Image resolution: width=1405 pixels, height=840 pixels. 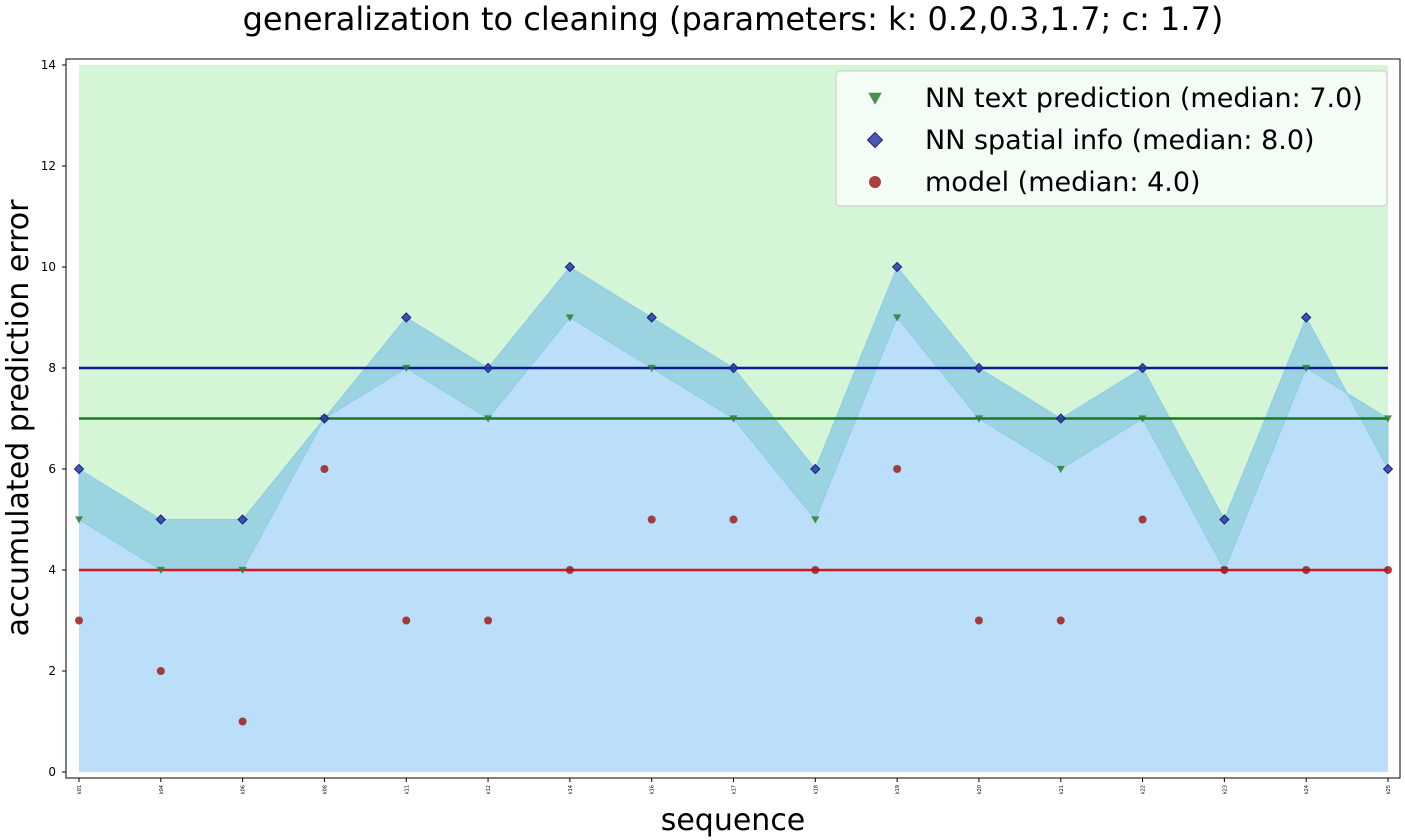 What do you see at coordinates (407, 789) in the screenshot?
I see `x-tick-label: k11` at bounding box center [407, 789].